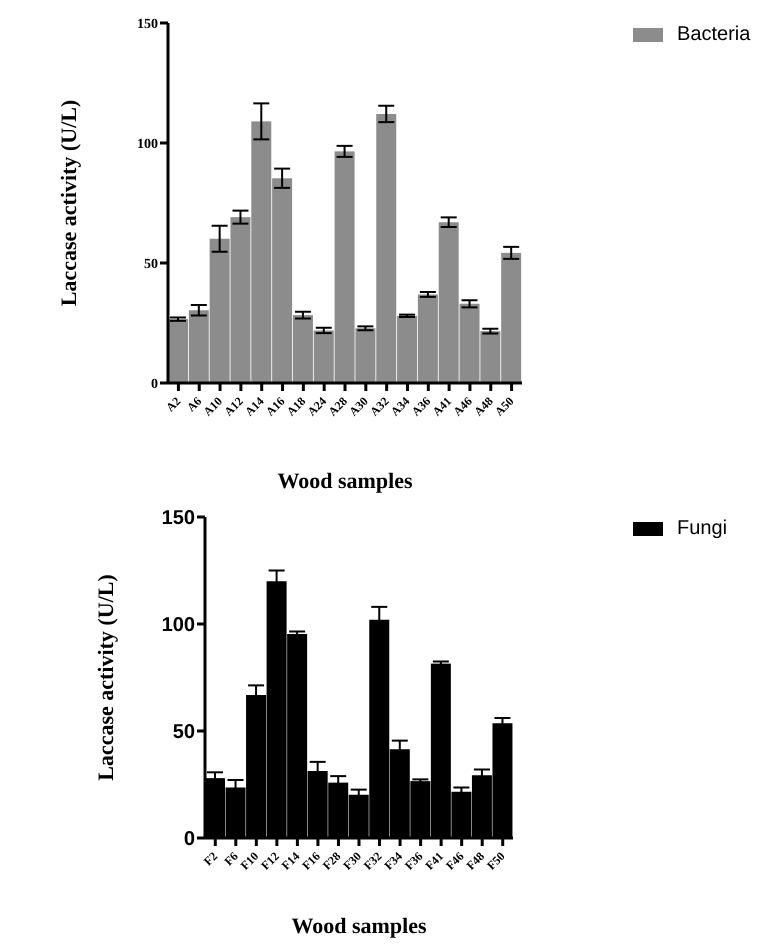 The width and height of the screenshot is (783, 950). I want to click on x-tick-label: A2, so click(173, 404).